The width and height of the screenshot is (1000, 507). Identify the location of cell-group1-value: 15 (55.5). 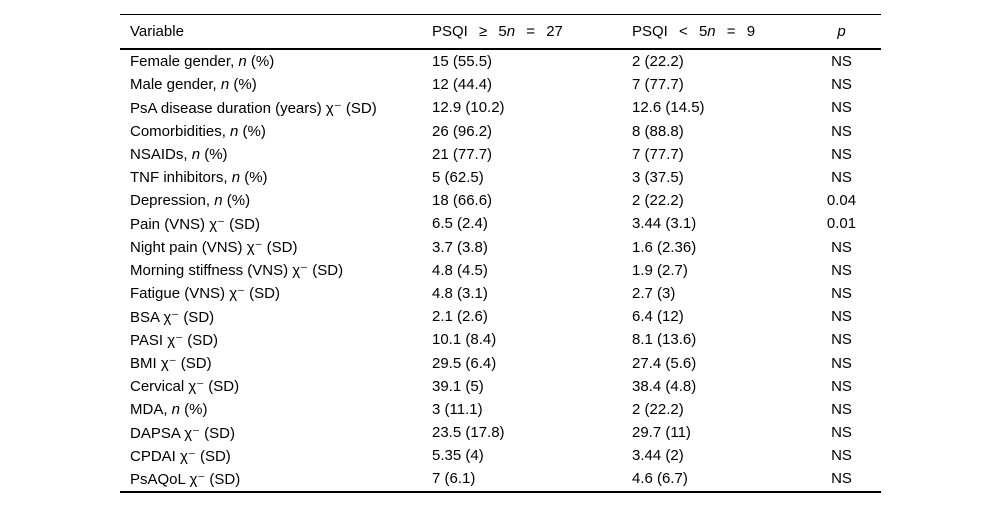
(462, 62).